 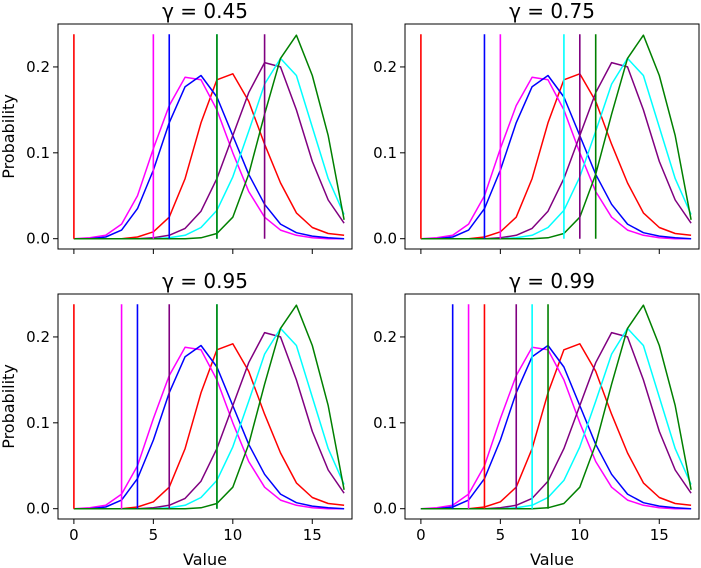 What do you see at coordinates (205, 281) in the screenshot?
I see `panel-title: γ = 0.95` at bounding box center [205, 281].